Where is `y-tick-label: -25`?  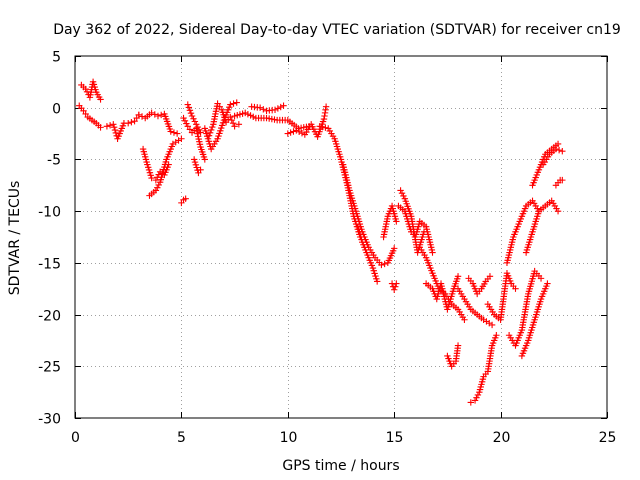 y-tick-label: -25 is located at coordinates (49, 368).